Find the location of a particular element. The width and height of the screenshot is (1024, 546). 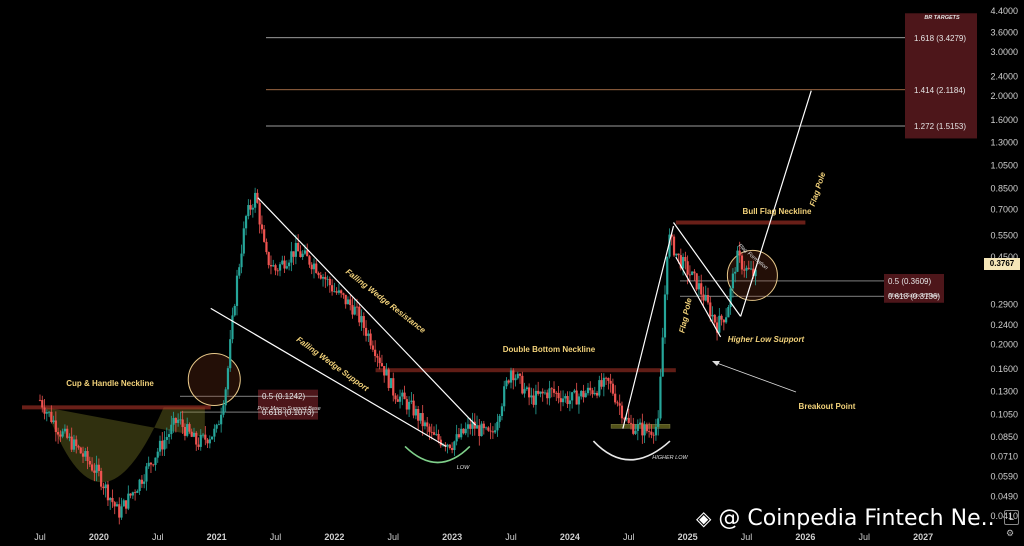

breakout-arrowhead is located at coordinates (716, 363).